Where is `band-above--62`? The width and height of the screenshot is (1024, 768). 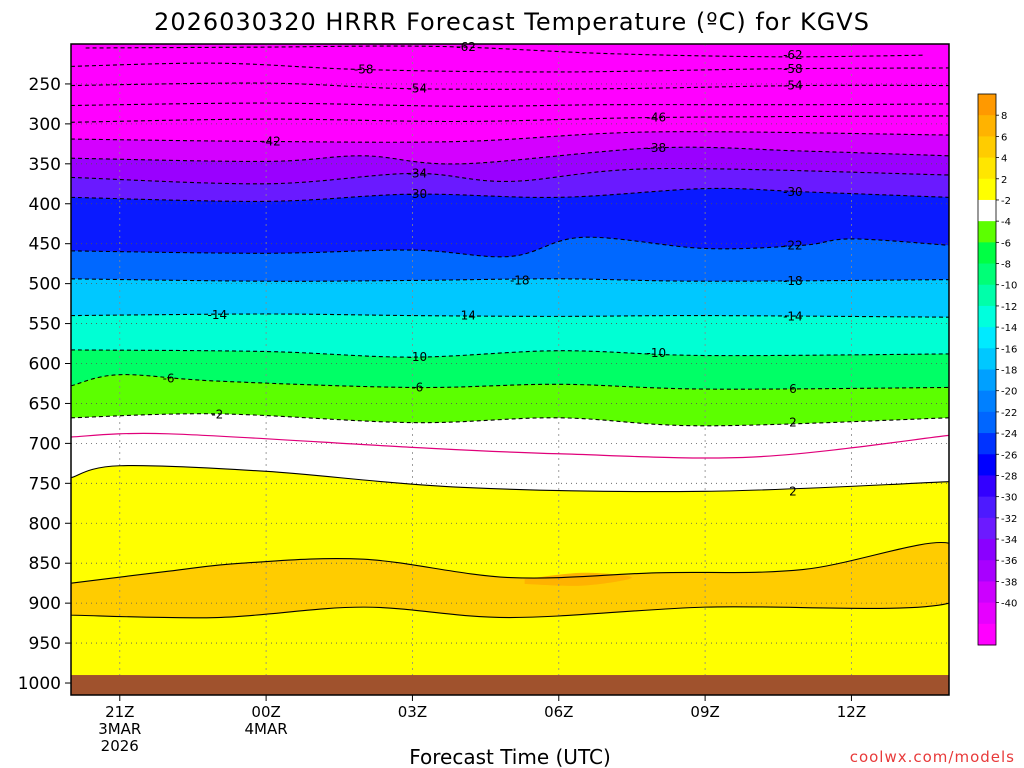
band-above--62 is located at coordinates (510, 50).